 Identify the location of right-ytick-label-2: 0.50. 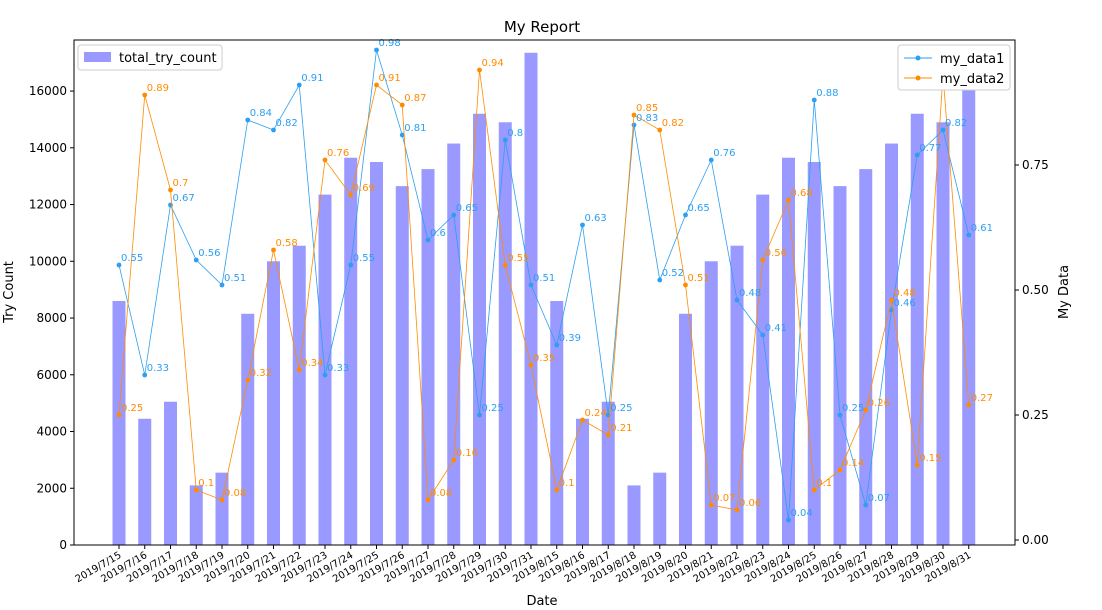
(1035, 290).